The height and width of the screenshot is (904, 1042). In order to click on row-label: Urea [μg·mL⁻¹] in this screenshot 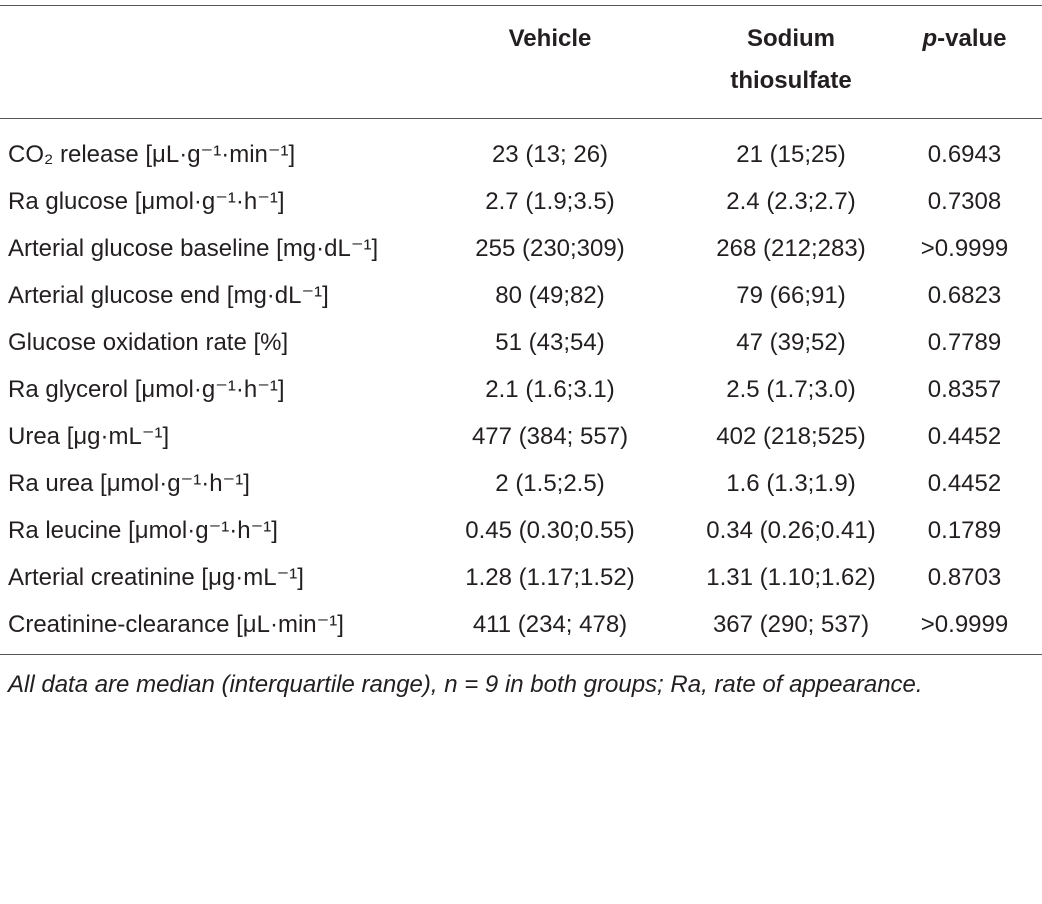, I will do `click(89, 436)`.